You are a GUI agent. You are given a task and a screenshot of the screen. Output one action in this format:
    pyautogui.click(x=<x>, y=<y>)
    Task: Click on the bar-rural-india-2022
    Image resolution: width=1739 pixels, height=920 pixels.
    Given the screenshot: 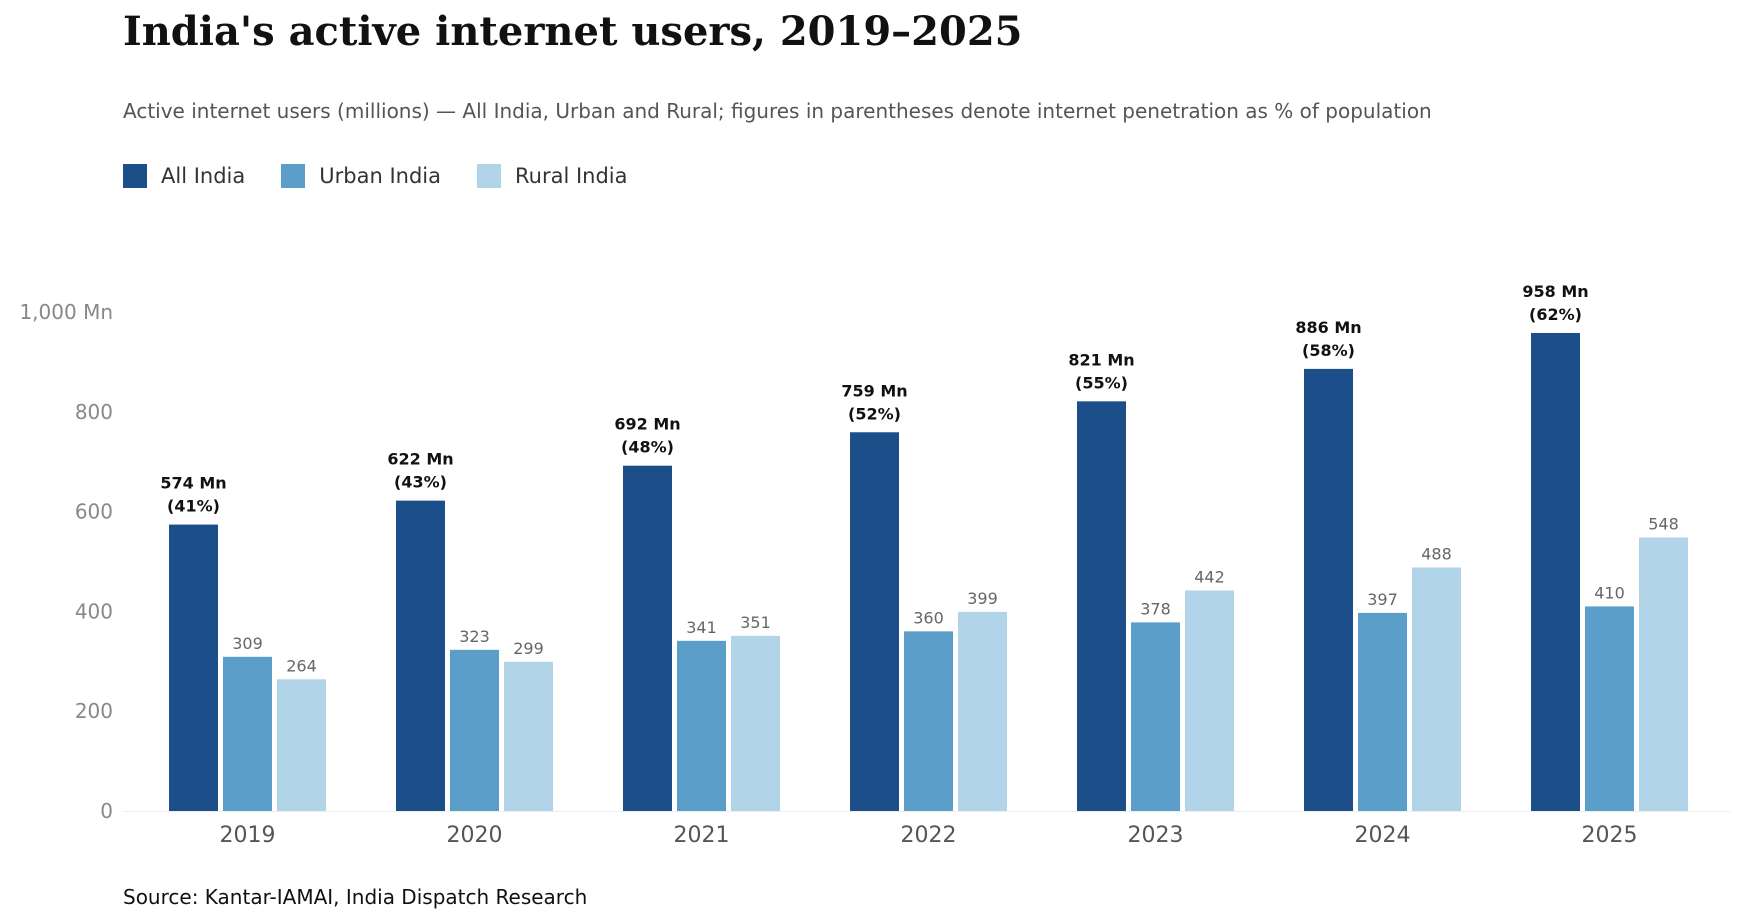 What is the action you would take?
    pyautogui.click(x=982, y=711)
    